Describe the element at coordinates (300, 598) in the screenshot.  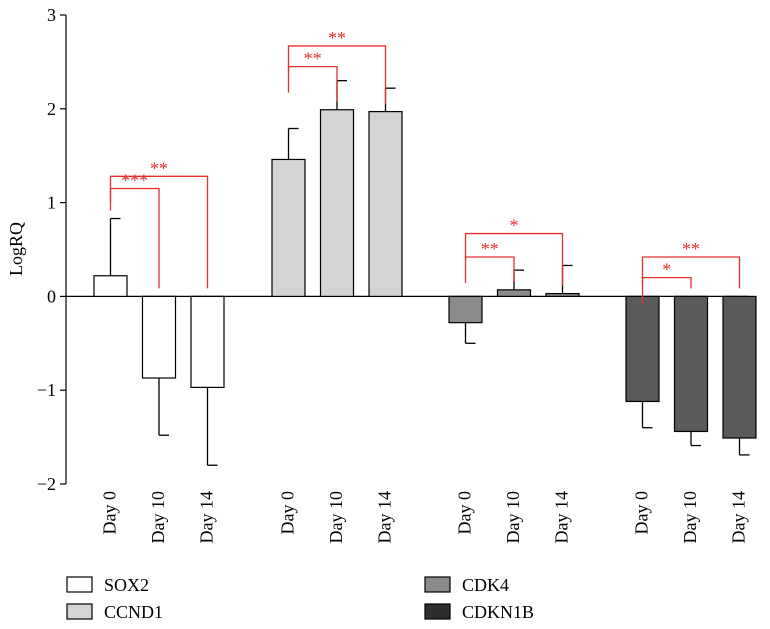
I see `legend: SOX2 CCND1 CDK4 CDKN1B` at that location.